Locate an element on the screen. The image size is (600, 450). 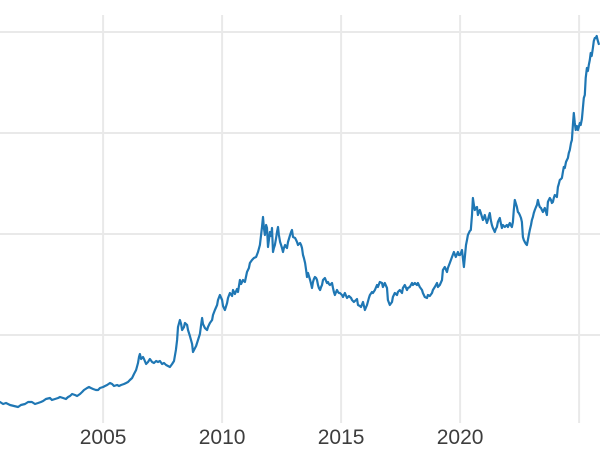
x-tick-label-2020: 2020 is located at coordinates (460, 437).